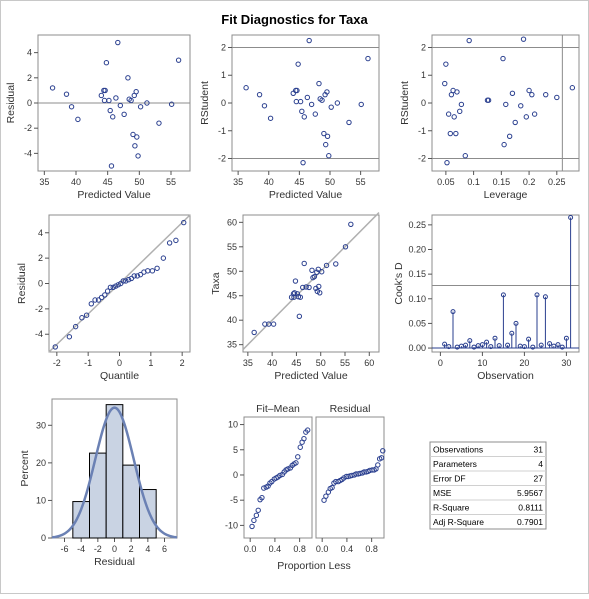 Image resolution: width=589 pixels, height=599 pixels. Describe the element at coordinates (76, 182) in the screenshot. I see `x-tick-label: 40` at that location.